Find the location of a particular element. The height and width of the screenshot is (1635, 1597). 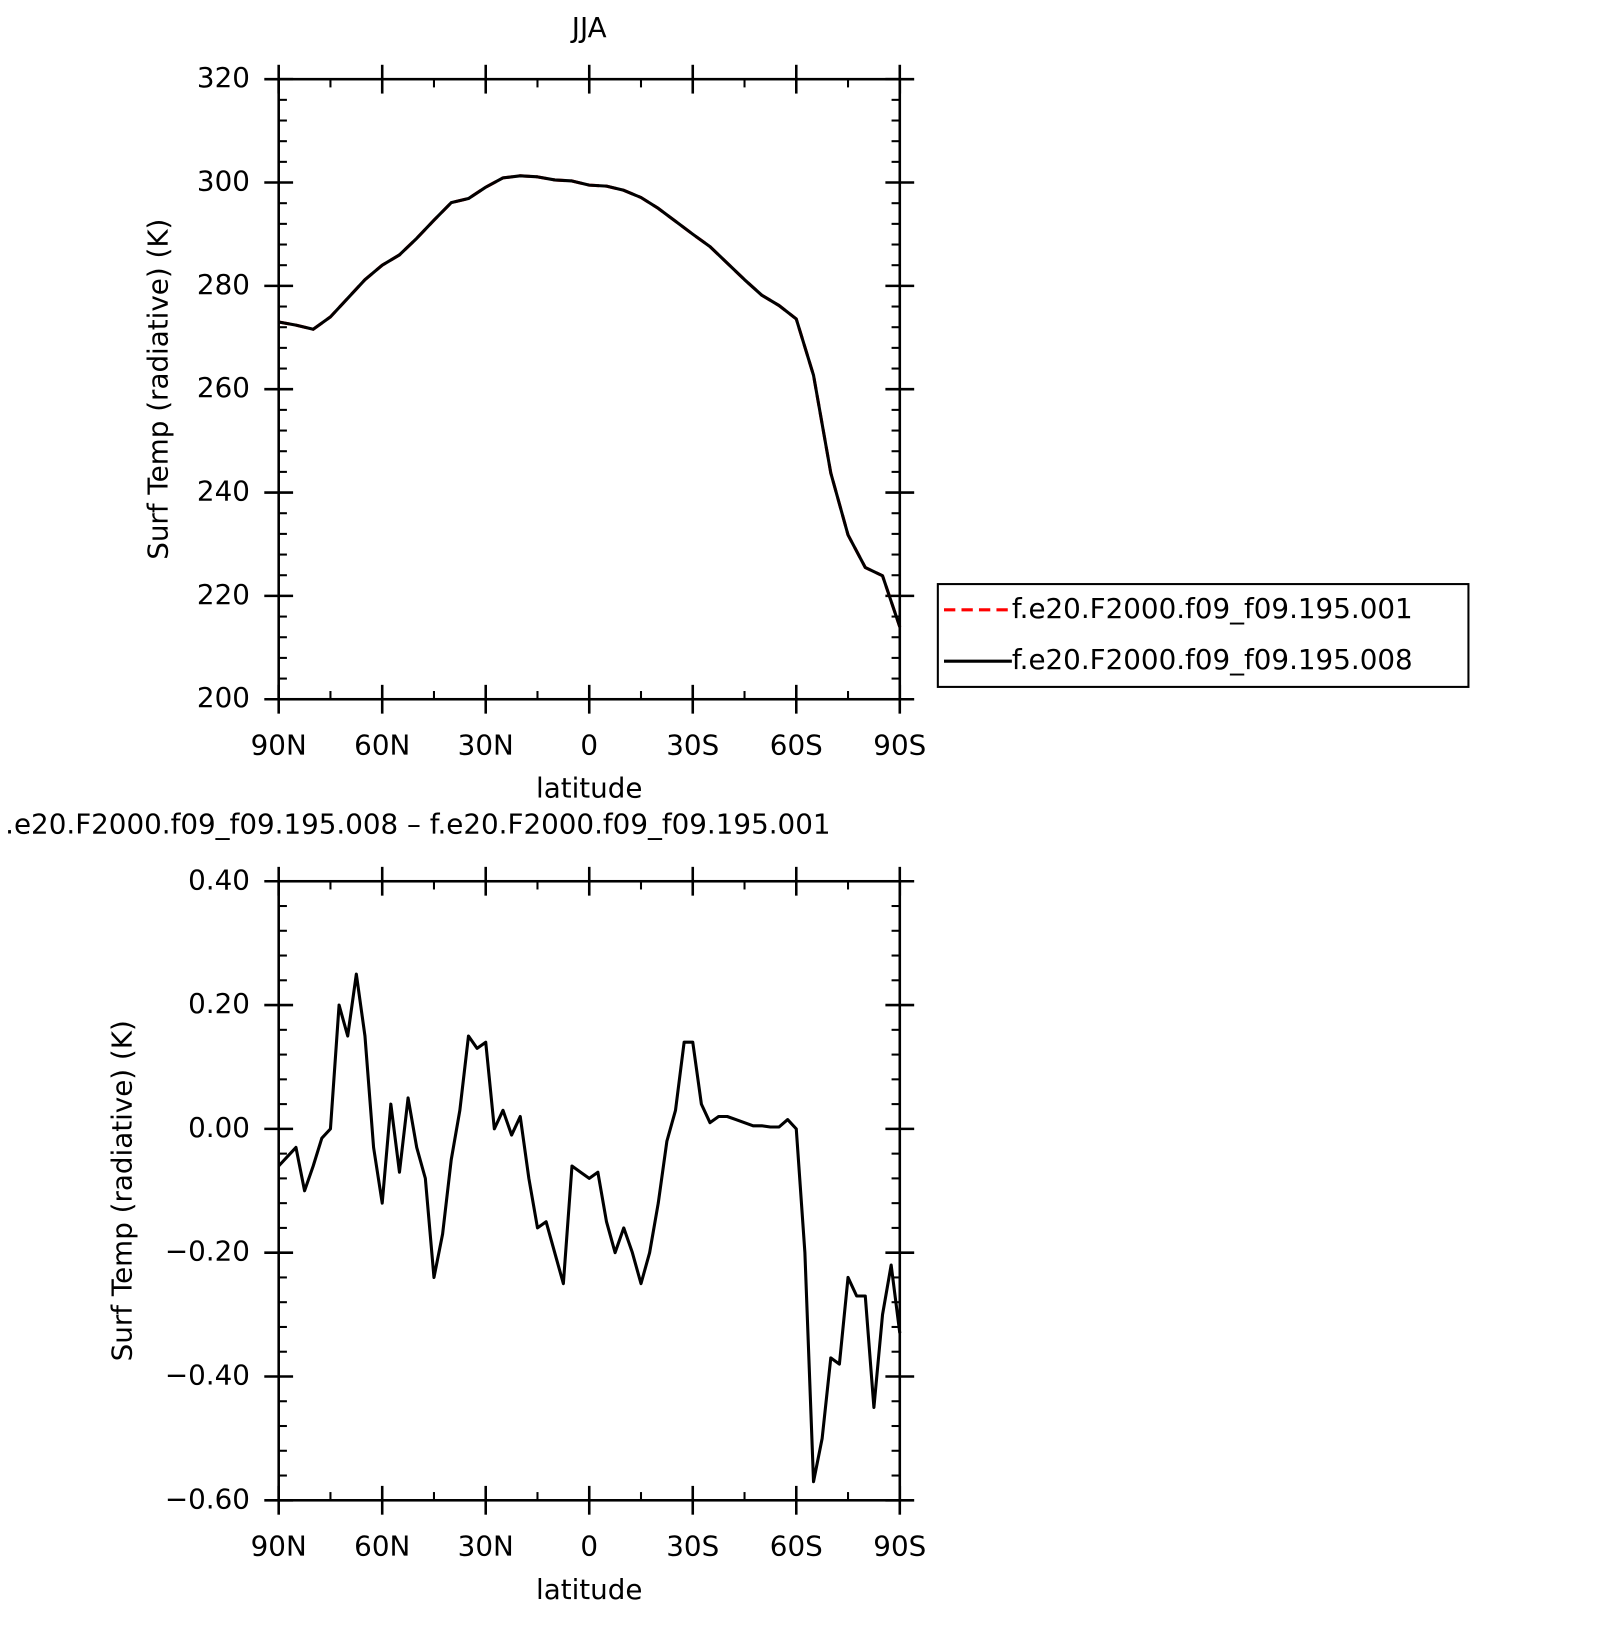

y-tick-label: 280 is located at coordinates (223, 284).